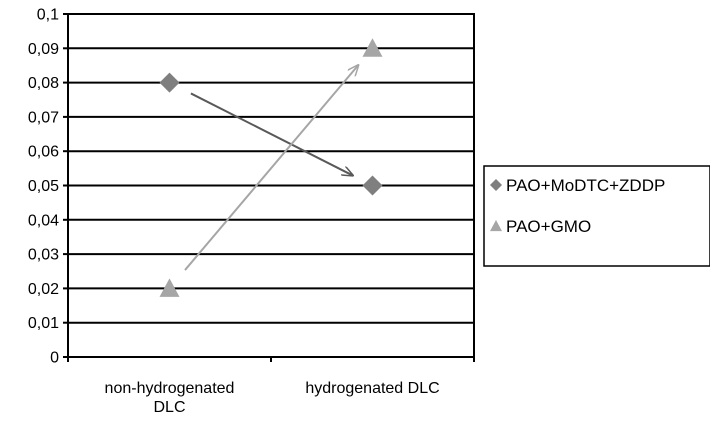  What do you see at coordinates (43, 220) in the screenshot?
I see `y-tick-label: 0,04` at bounding box center [43, 220].